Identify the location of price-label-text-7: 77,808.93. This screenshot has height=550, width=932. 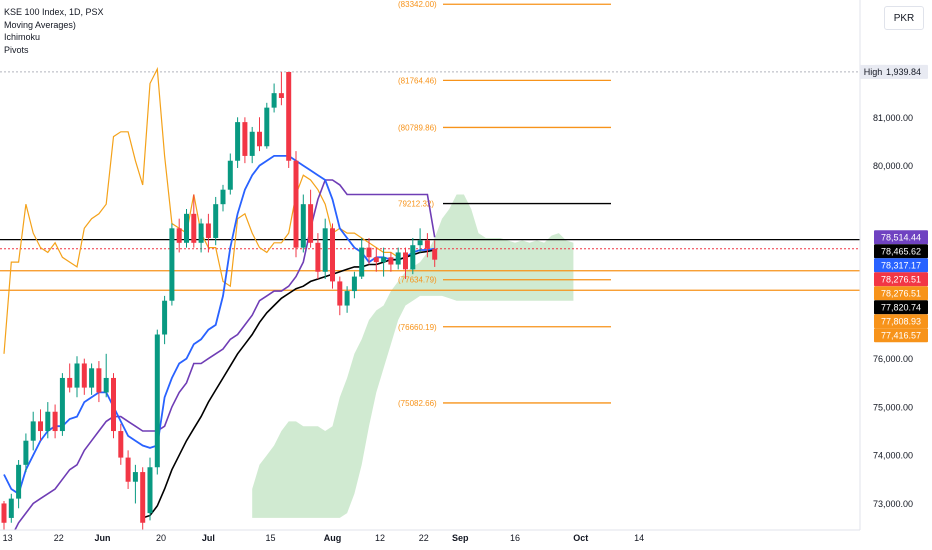
(901, 321).